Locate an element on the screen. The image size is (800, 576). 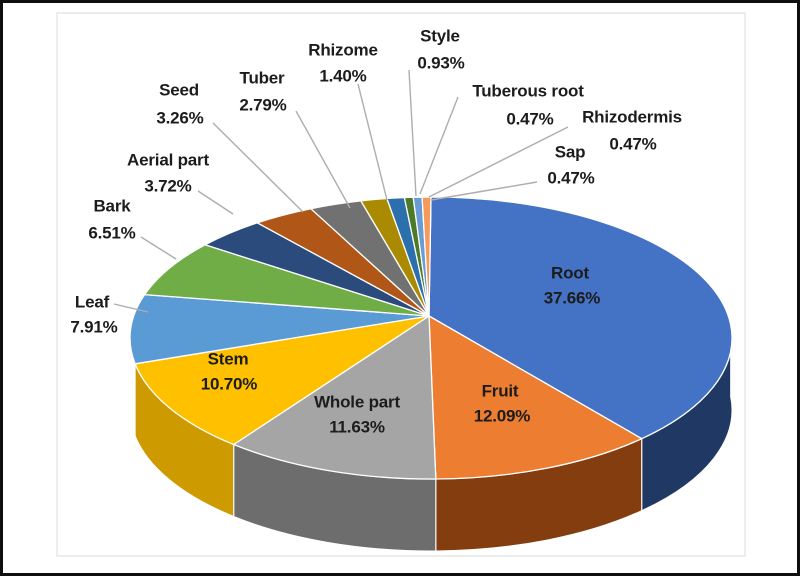
pie-slice-whole-part is located at coordinates (335, 397).